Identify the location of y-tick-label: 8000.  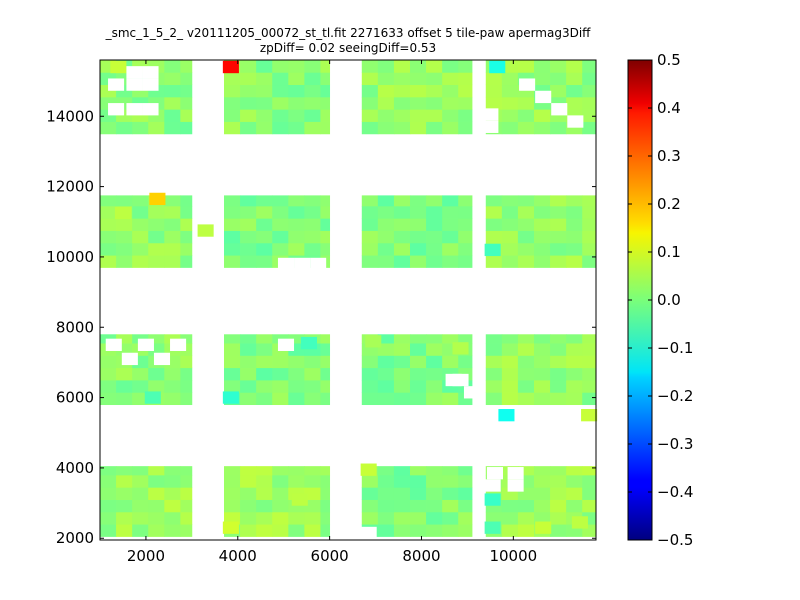
(75, 327).